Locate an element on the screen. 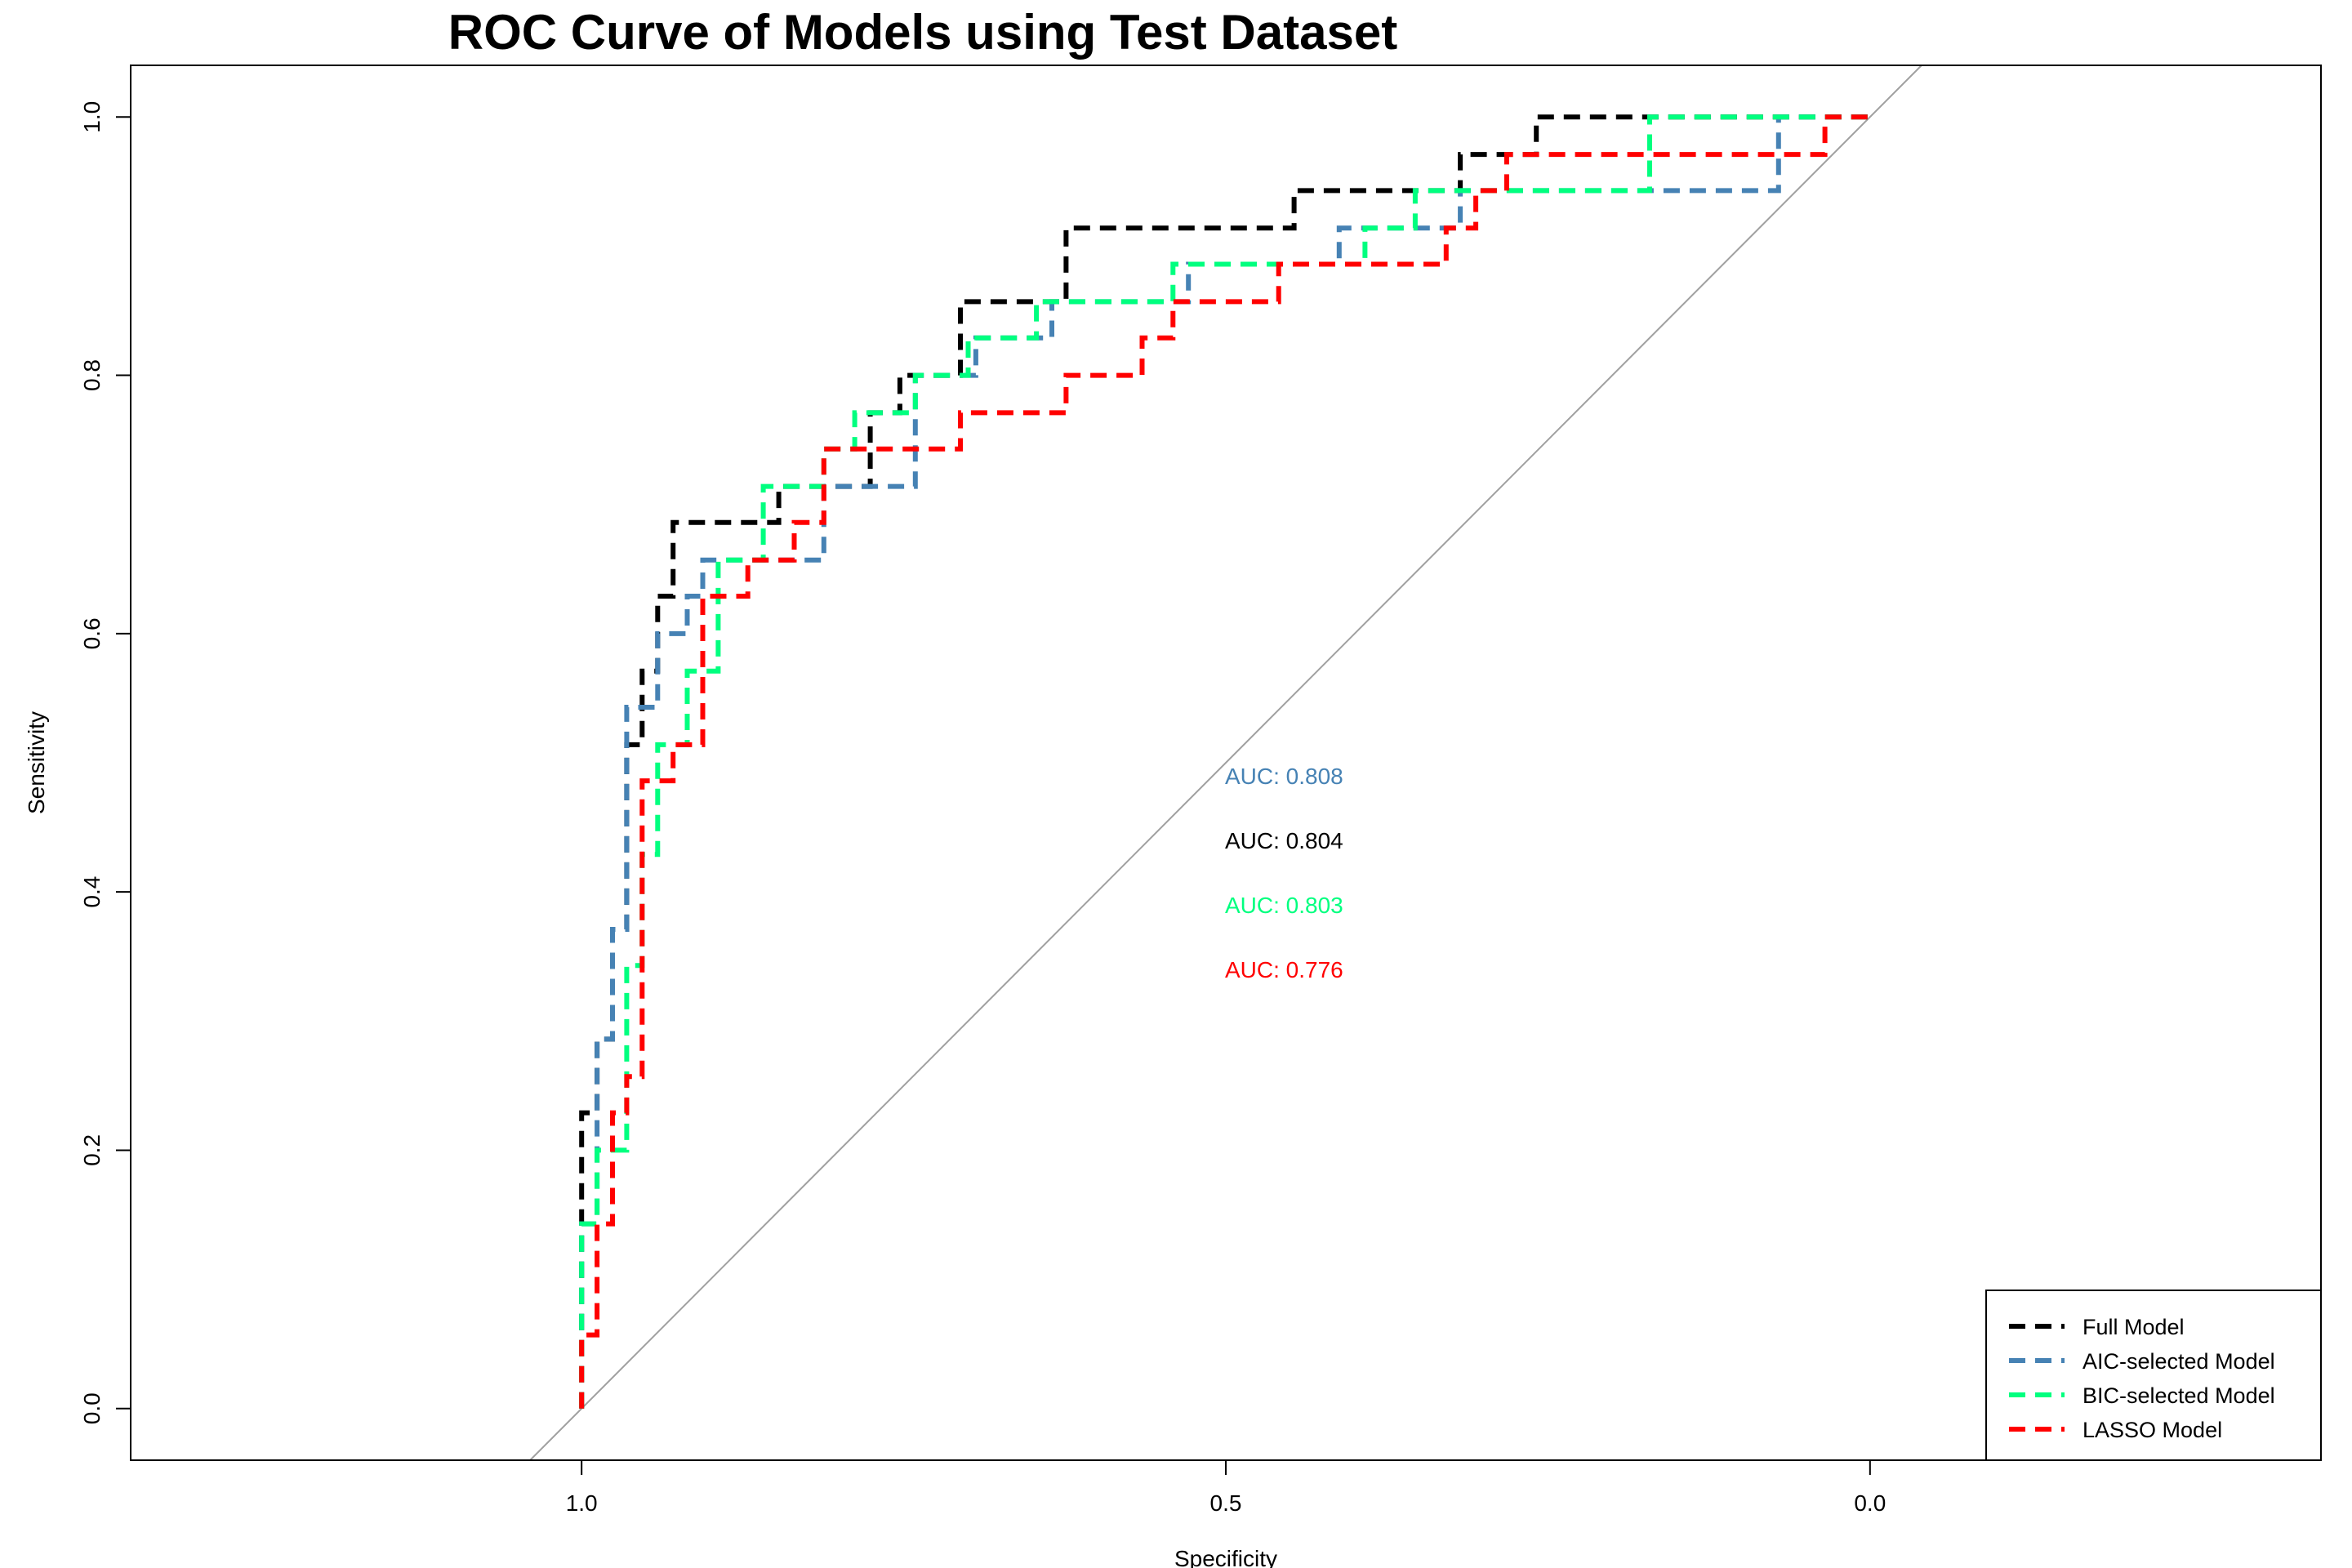  legend-label-3: LASSO Model is located at coordinates (2152, 1430).